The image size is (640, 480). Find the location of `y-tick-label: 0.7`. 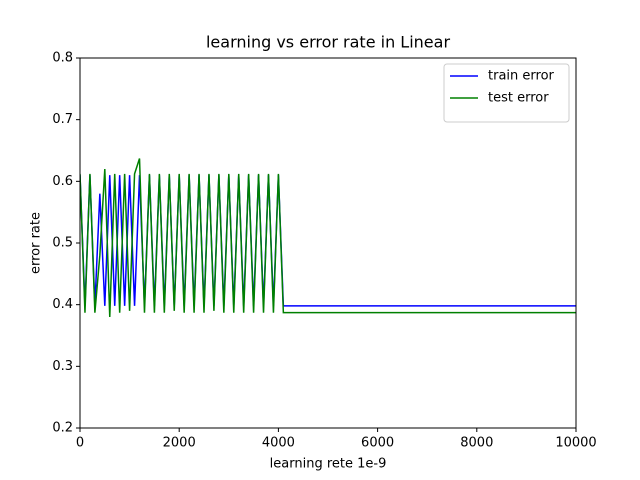

y-tick-label: 0.7 is located at coordinates (62, 119).